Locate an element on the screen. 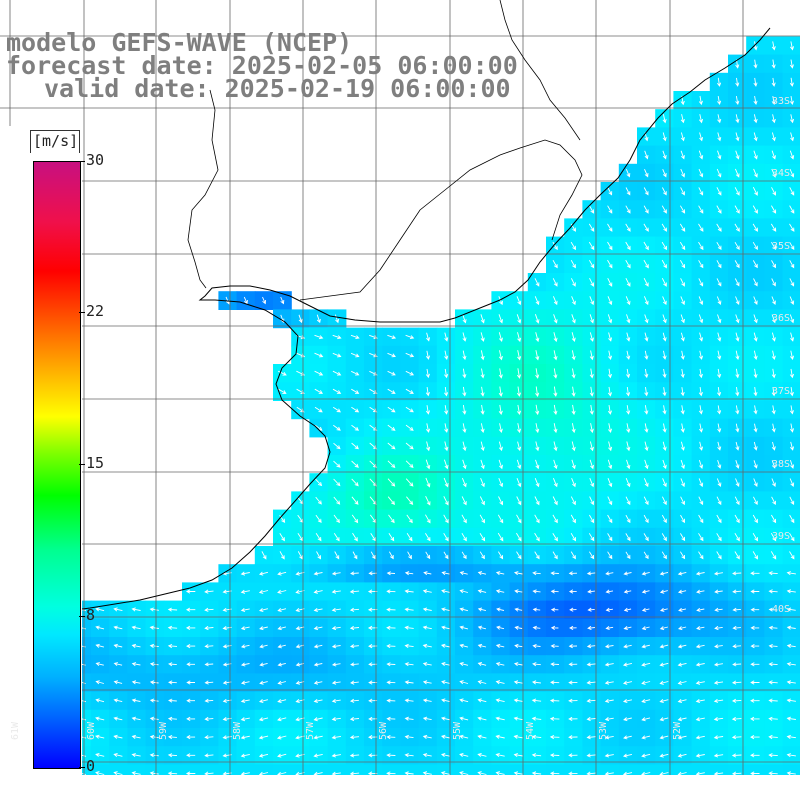  lat-label: 40S is located at coordinates (781, 609).